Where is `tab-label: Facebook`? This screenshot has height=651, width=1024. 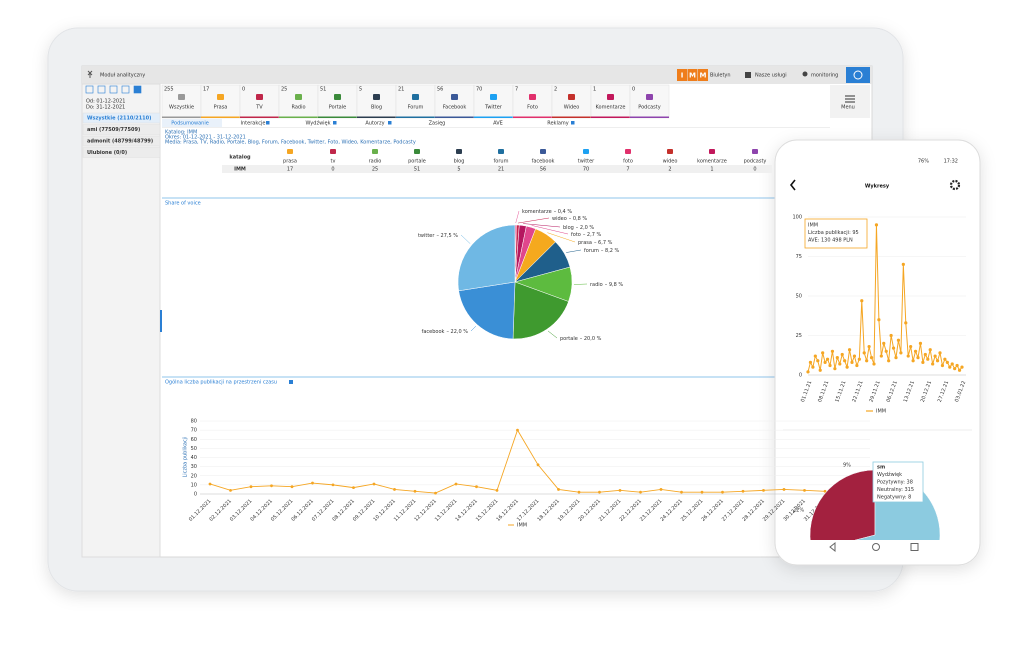
tab-label: Facebook is located at coordinates (455, 108).